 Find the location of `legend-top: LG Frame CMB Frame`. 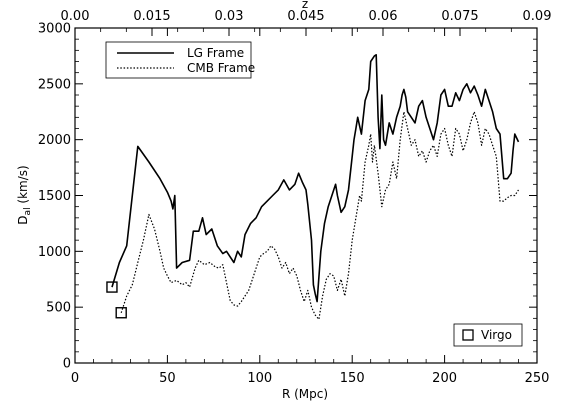

legend-top: LG Frame CMB Frame is located at coordinates (180, 60).